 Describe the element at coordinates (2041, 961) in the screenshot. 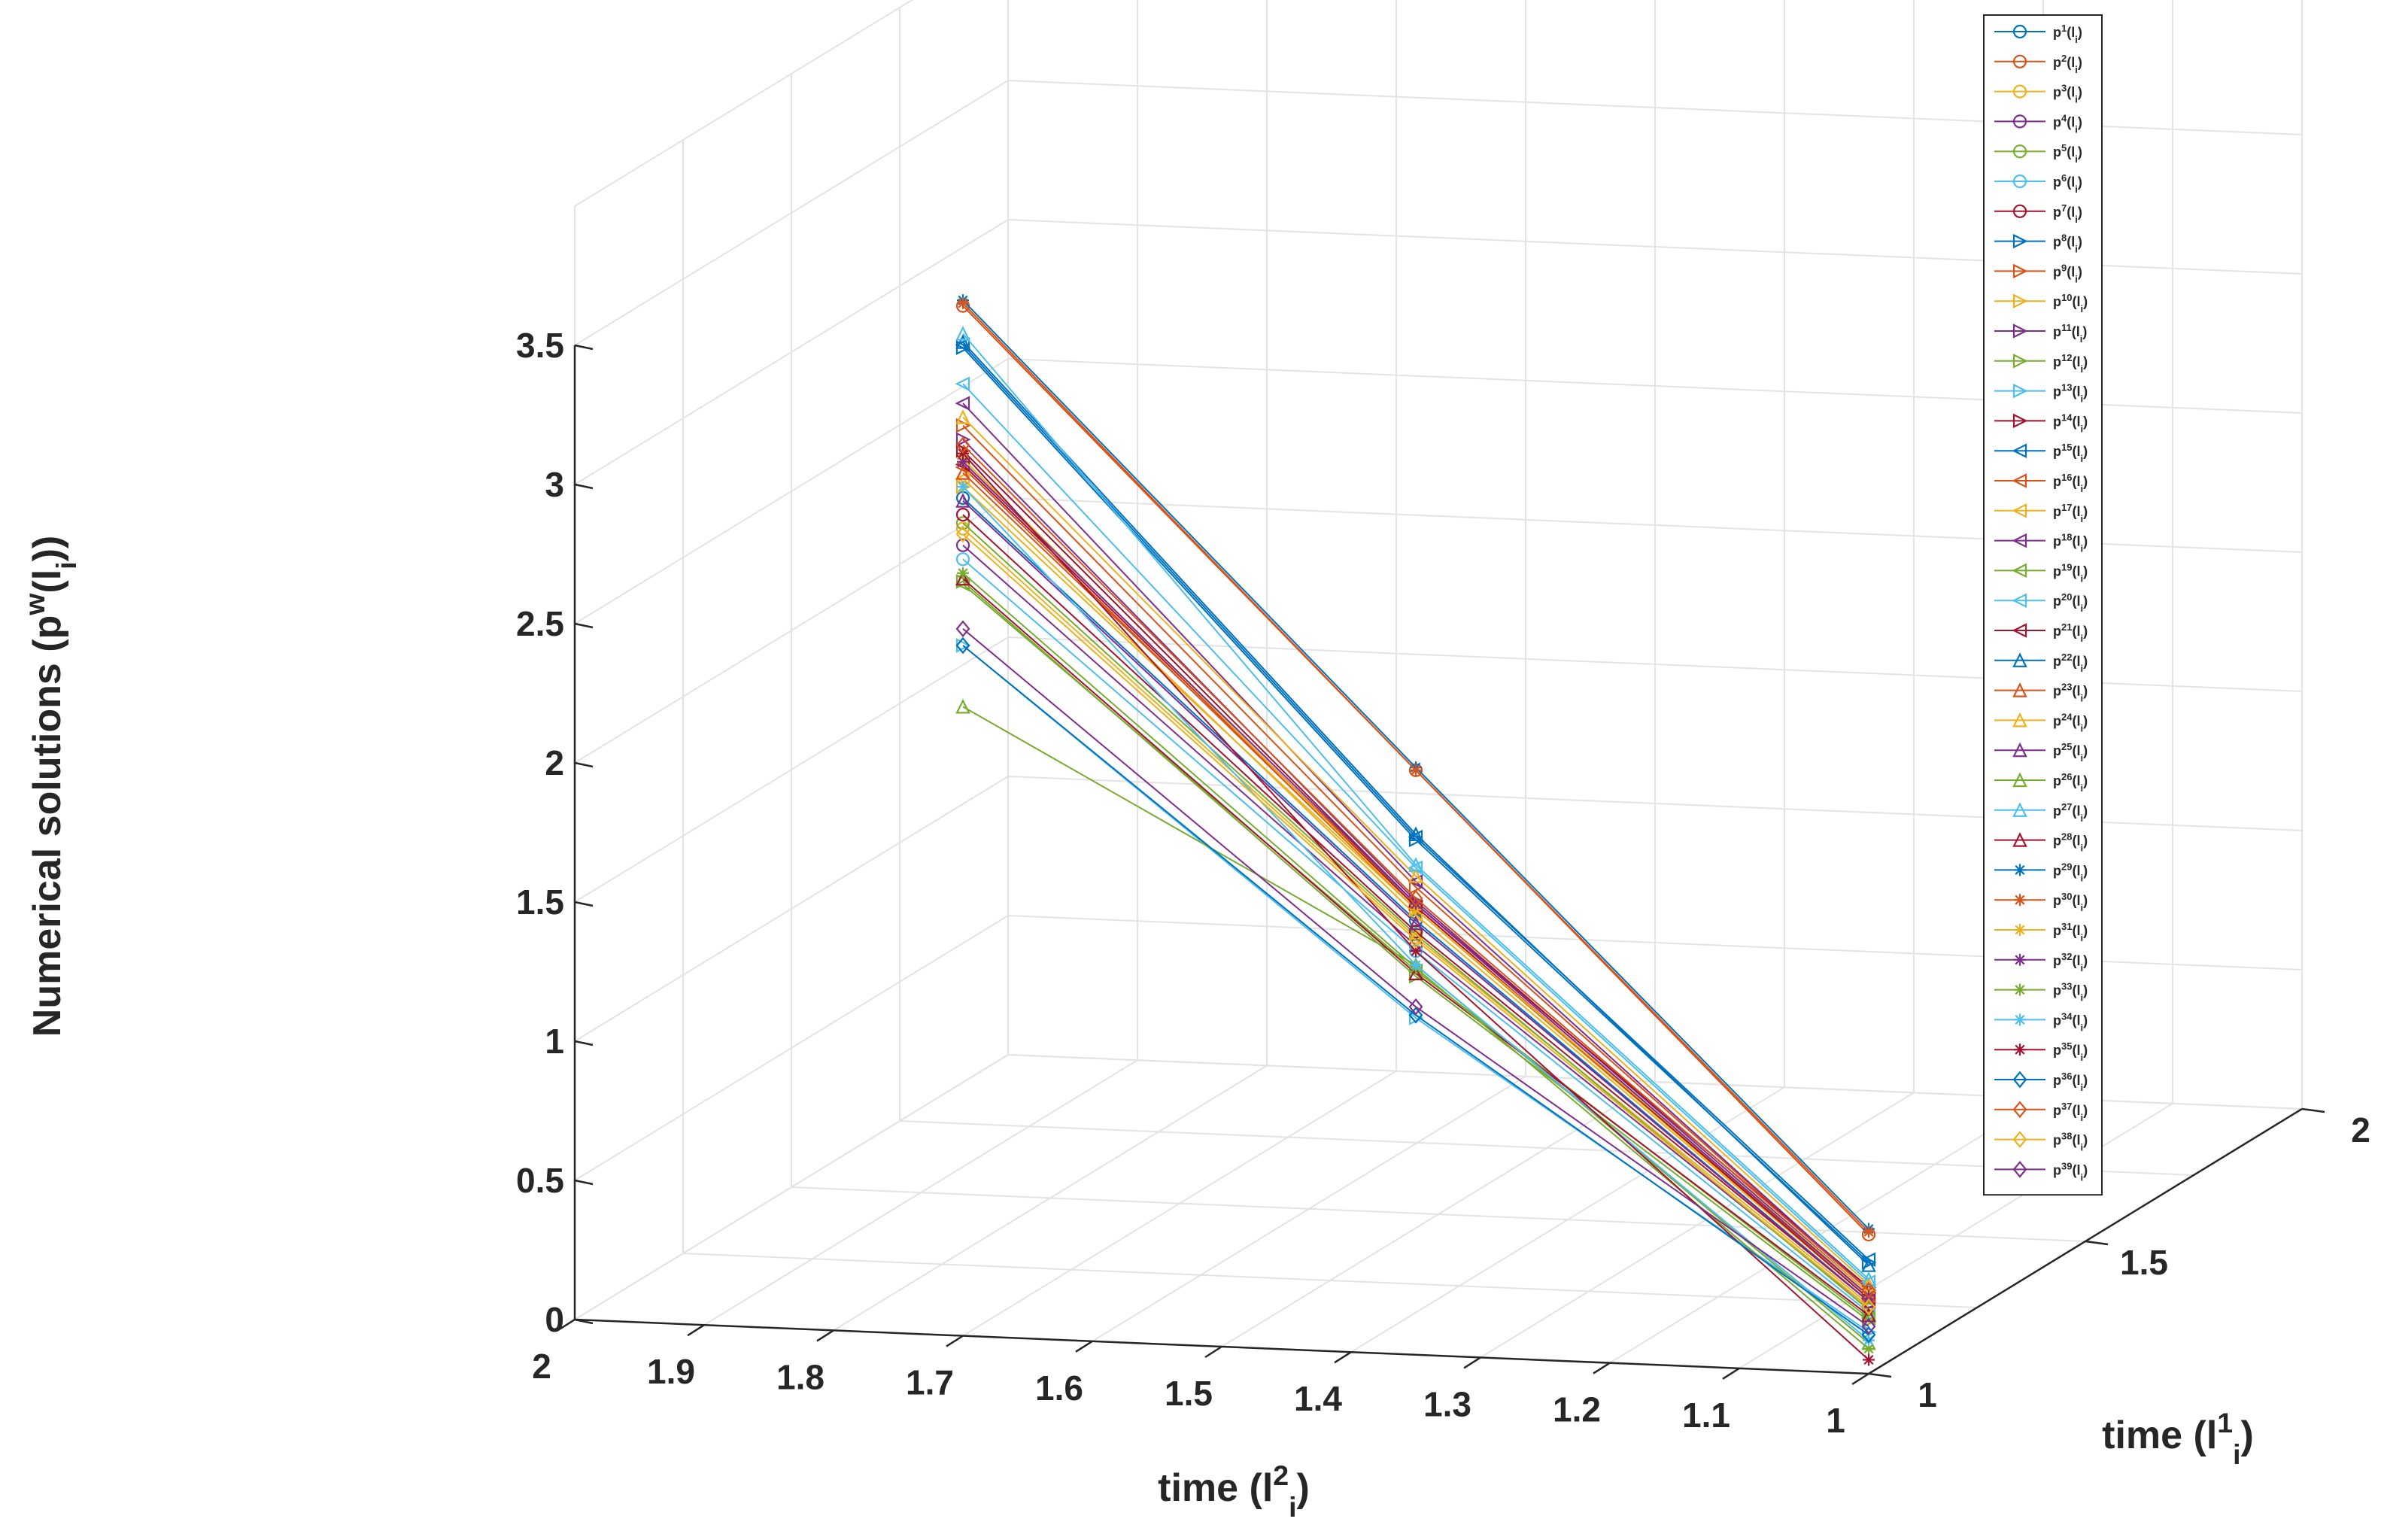

I see `legend-item: p32(li)` at that location.